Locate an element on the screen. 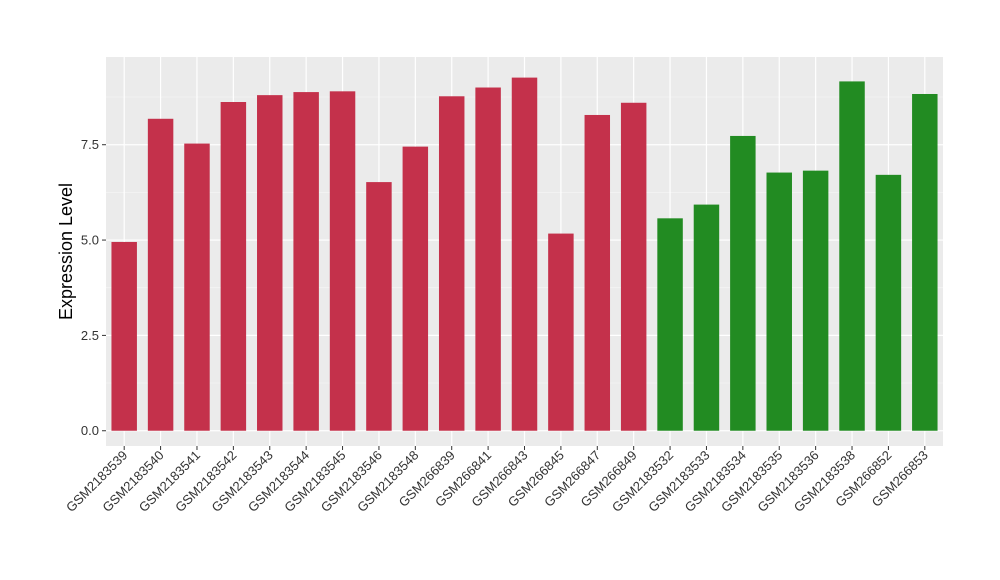 Image resolution: width=1000 pixels, height=580 pixels. y-tick-label: 7.5 is located at coordinates (90, 144).